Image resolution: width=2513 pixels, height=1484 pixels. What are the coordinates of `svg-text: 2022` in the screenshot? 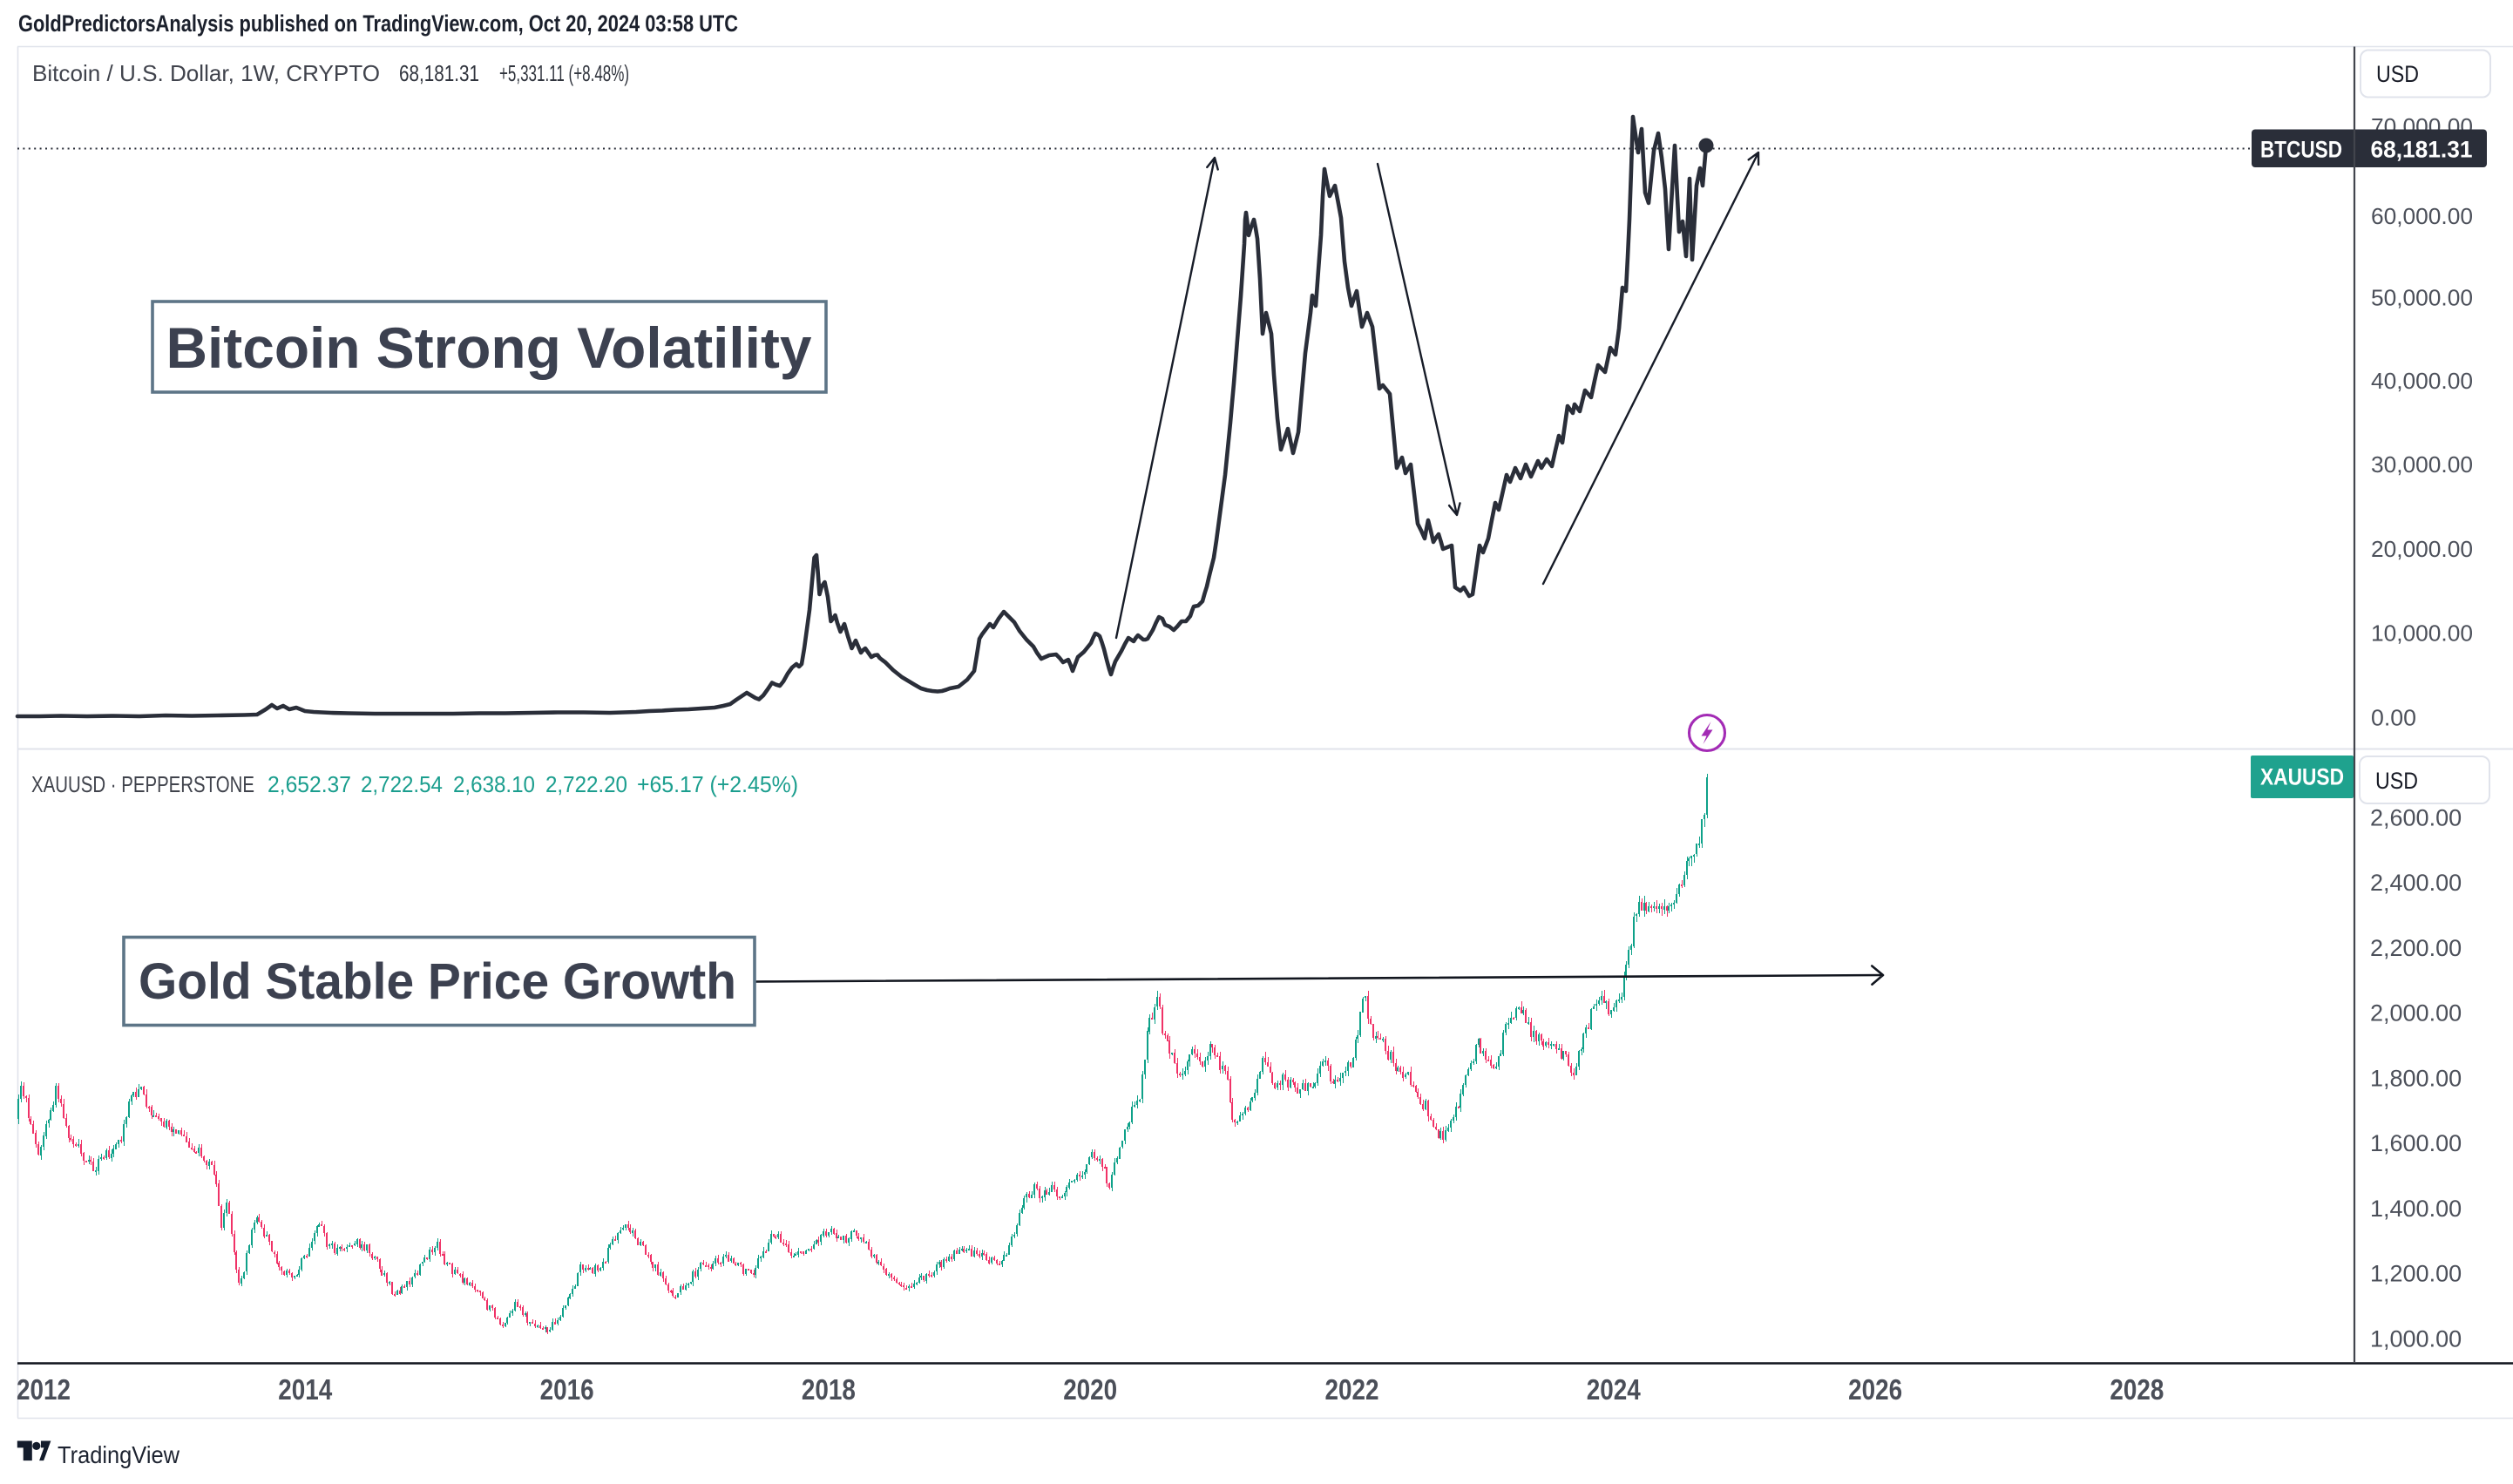 It's located at (1352, 1389).